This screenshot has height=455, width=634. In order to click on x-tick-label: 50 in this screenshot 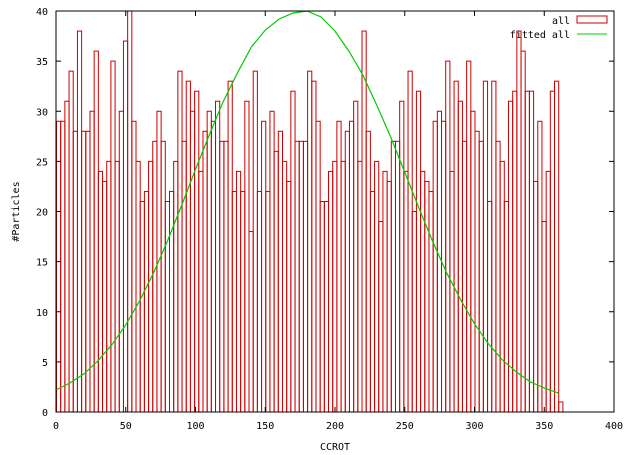, I will do `click(126, 426)`.